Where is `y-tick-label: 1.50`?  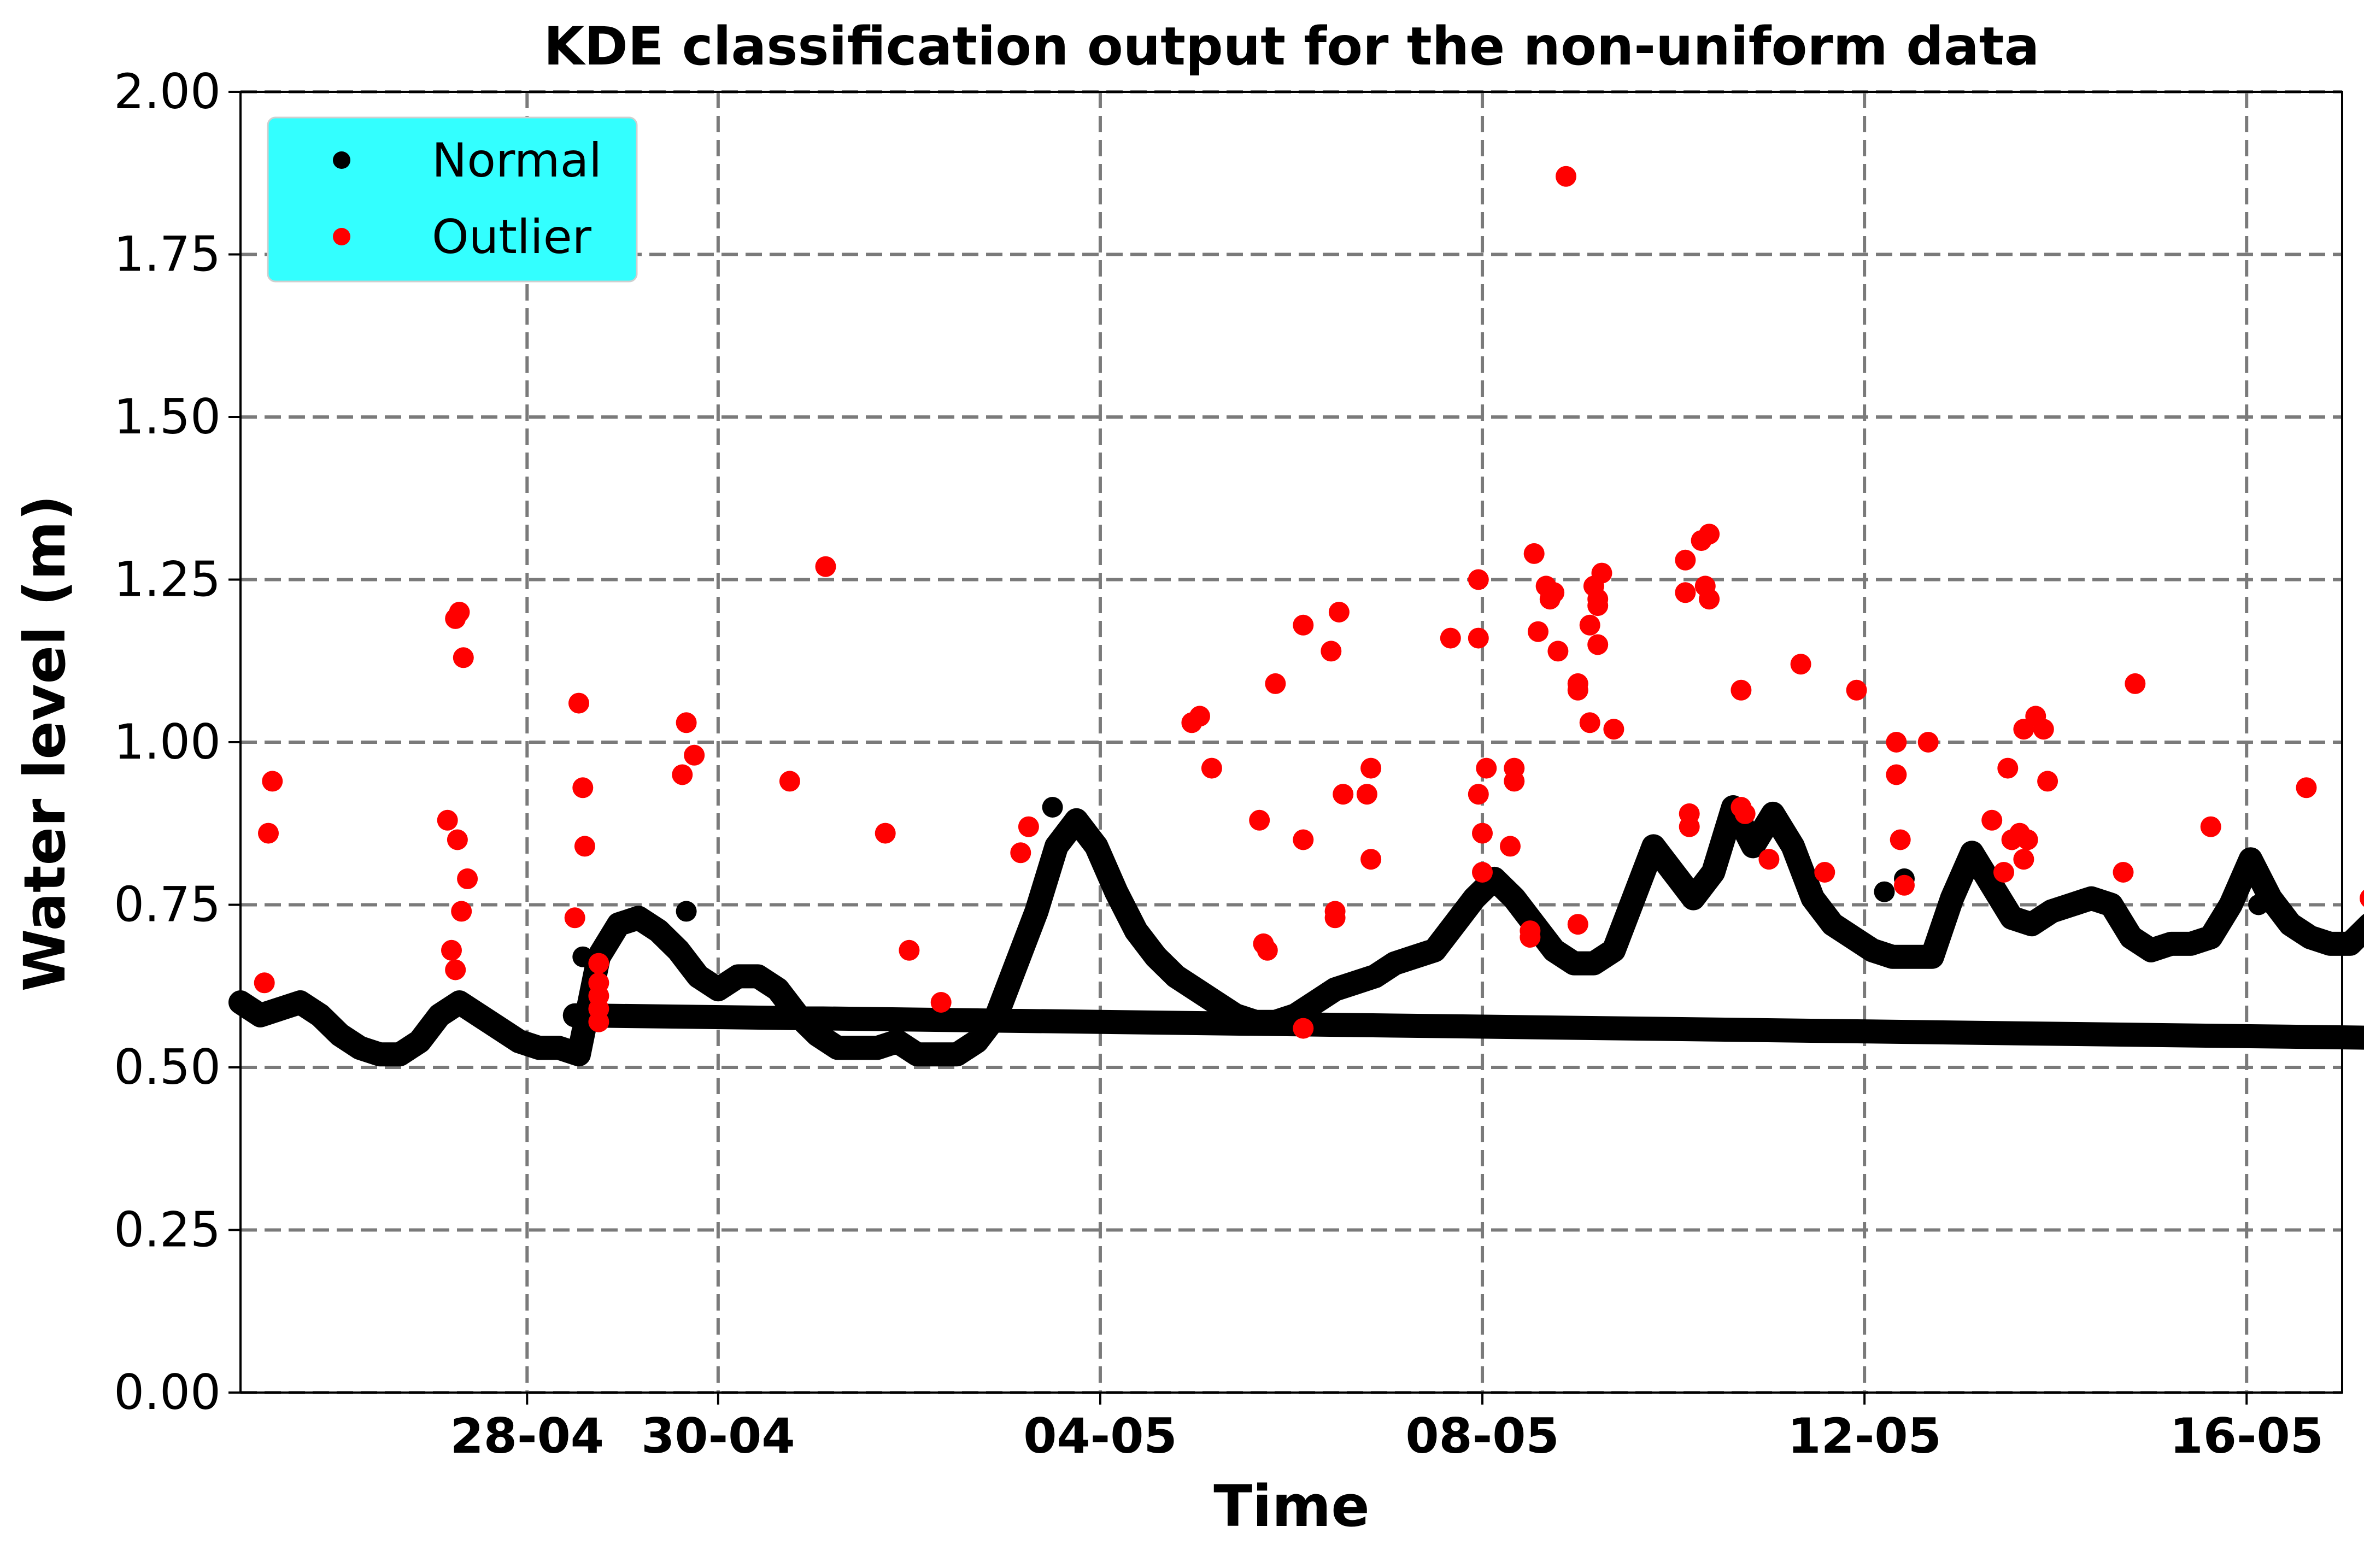 y-tick-label: 1.50 is located at coordinates (167, 417).